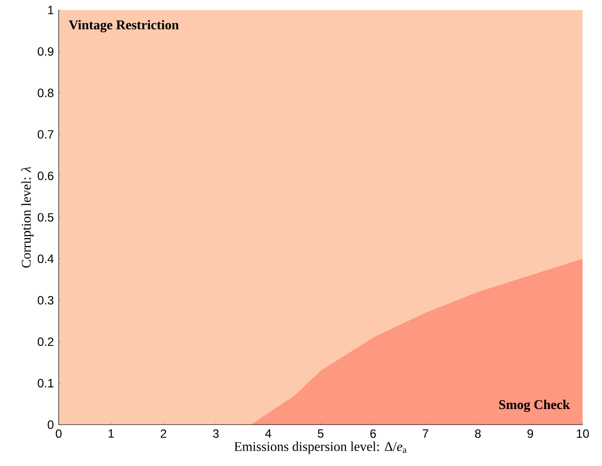 This screenshot has height=466, width=602. What do you see at coordinates (215, 433) in the screenshot?
I see `x-tick-label: 3` at bounding box center [215, 433].